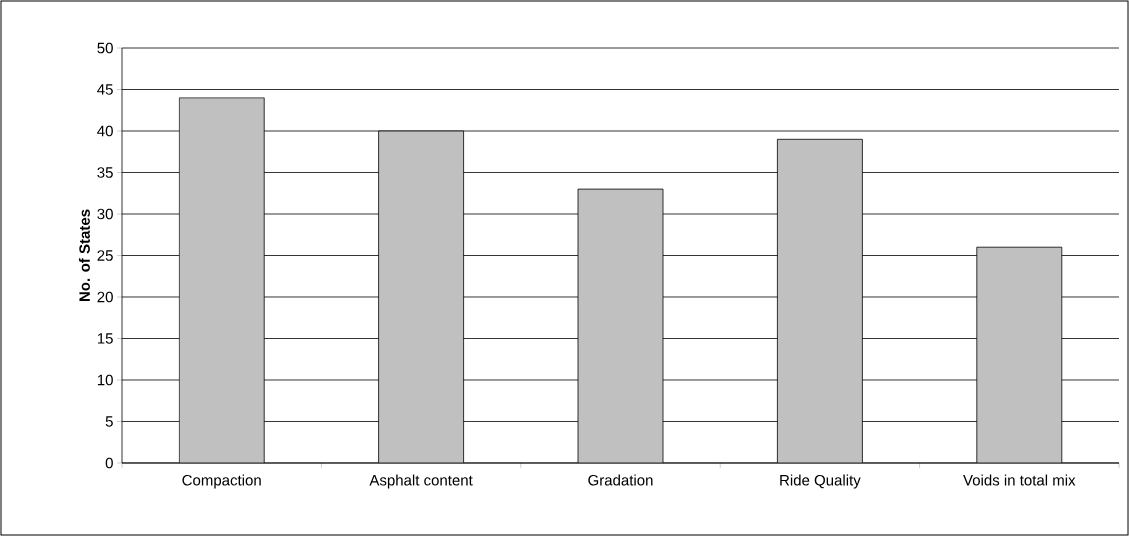  Describe the element at coordinates (820, 481) in the screenshot. I see `x-tick-label: Ride Quality` at that location.